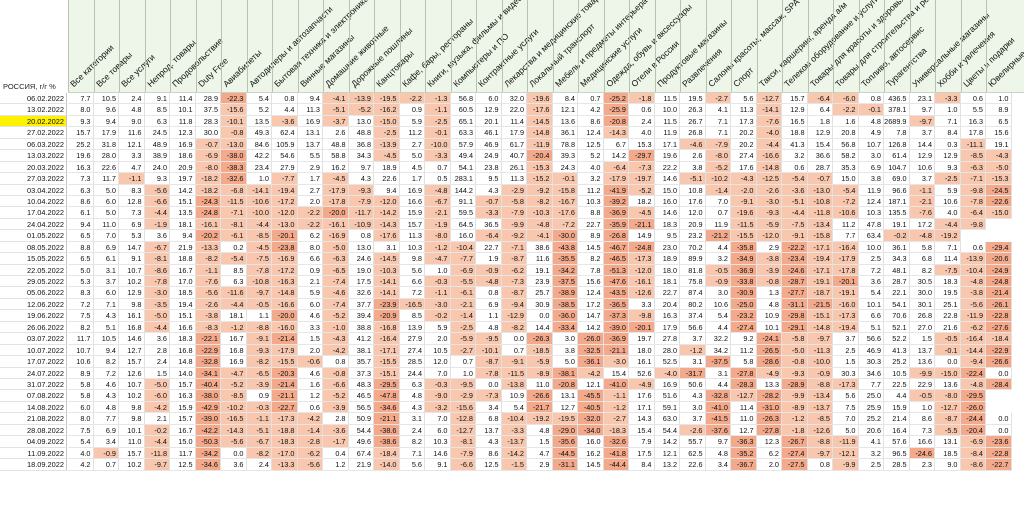 The height and width of the screenshot is (506, 1024). What do you see at coordinates (948, 156) in the screenshot?
I see `value-cell: 12.9` at bounding box center [948, 156].